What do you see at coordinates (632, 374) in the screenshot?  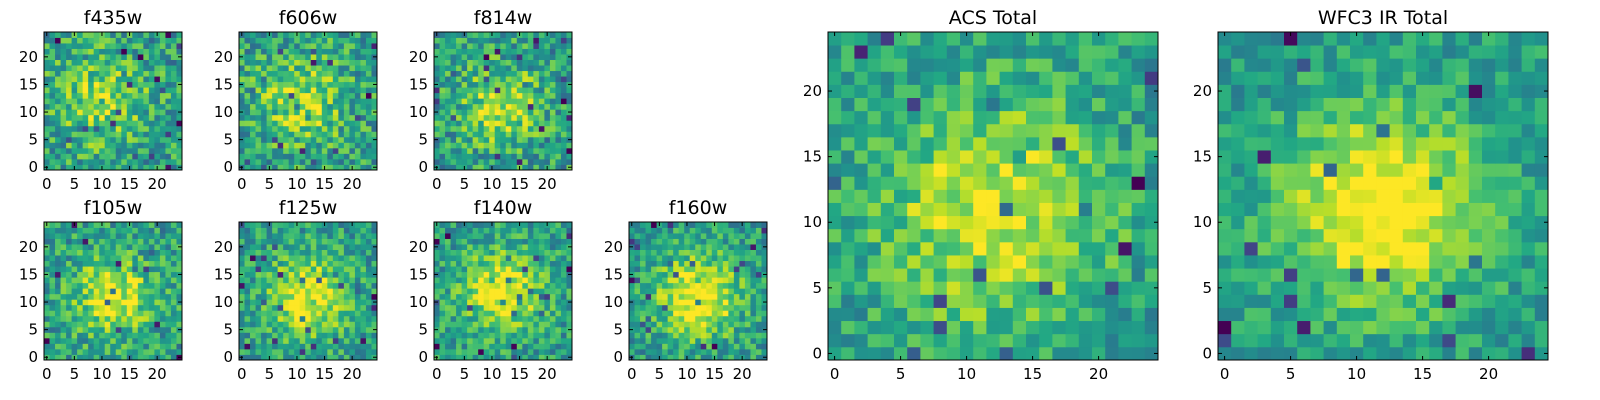 I see `x-tick-label: 0` at bounding box center [632, 374].